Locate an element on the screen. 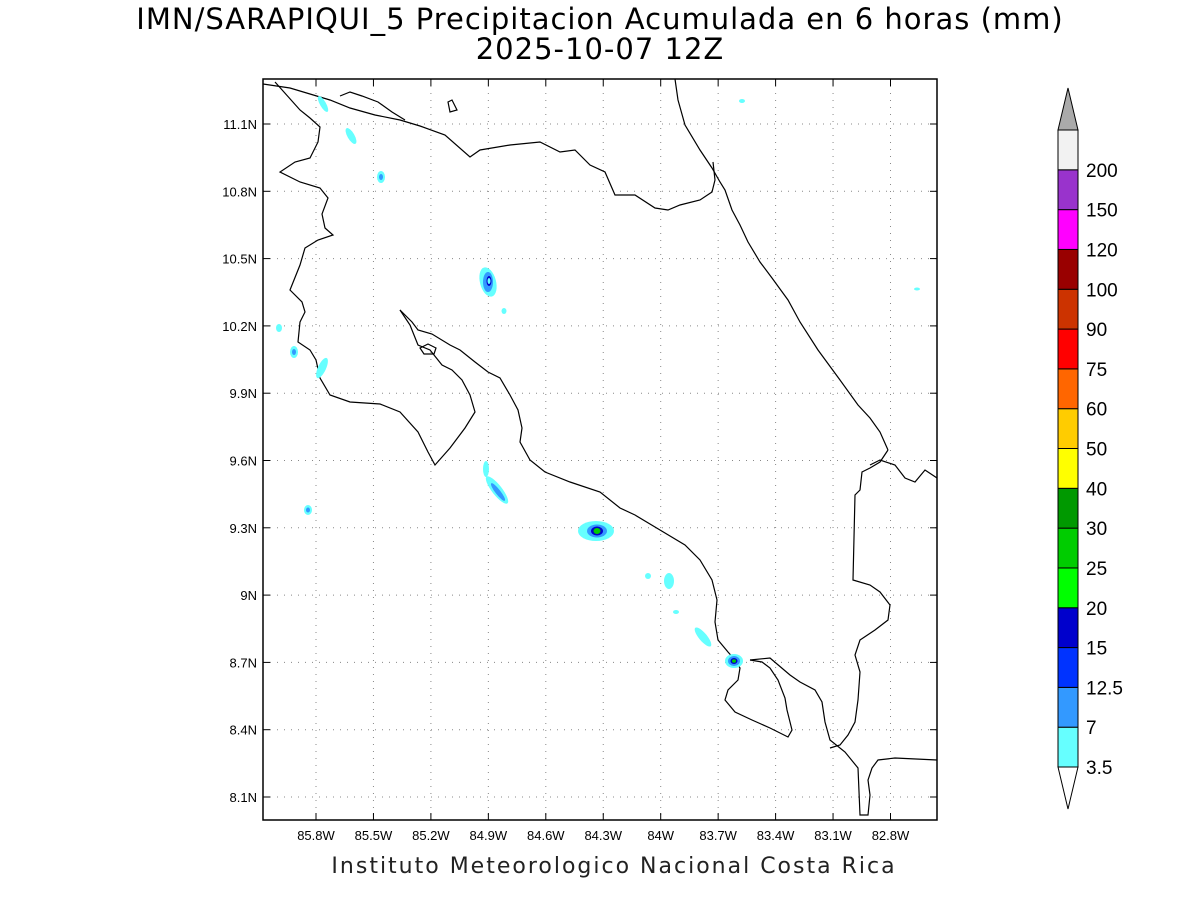 This screenshot has height=900, width=1200. longitude-label: 84.9W is located at coordinates (489, 835).